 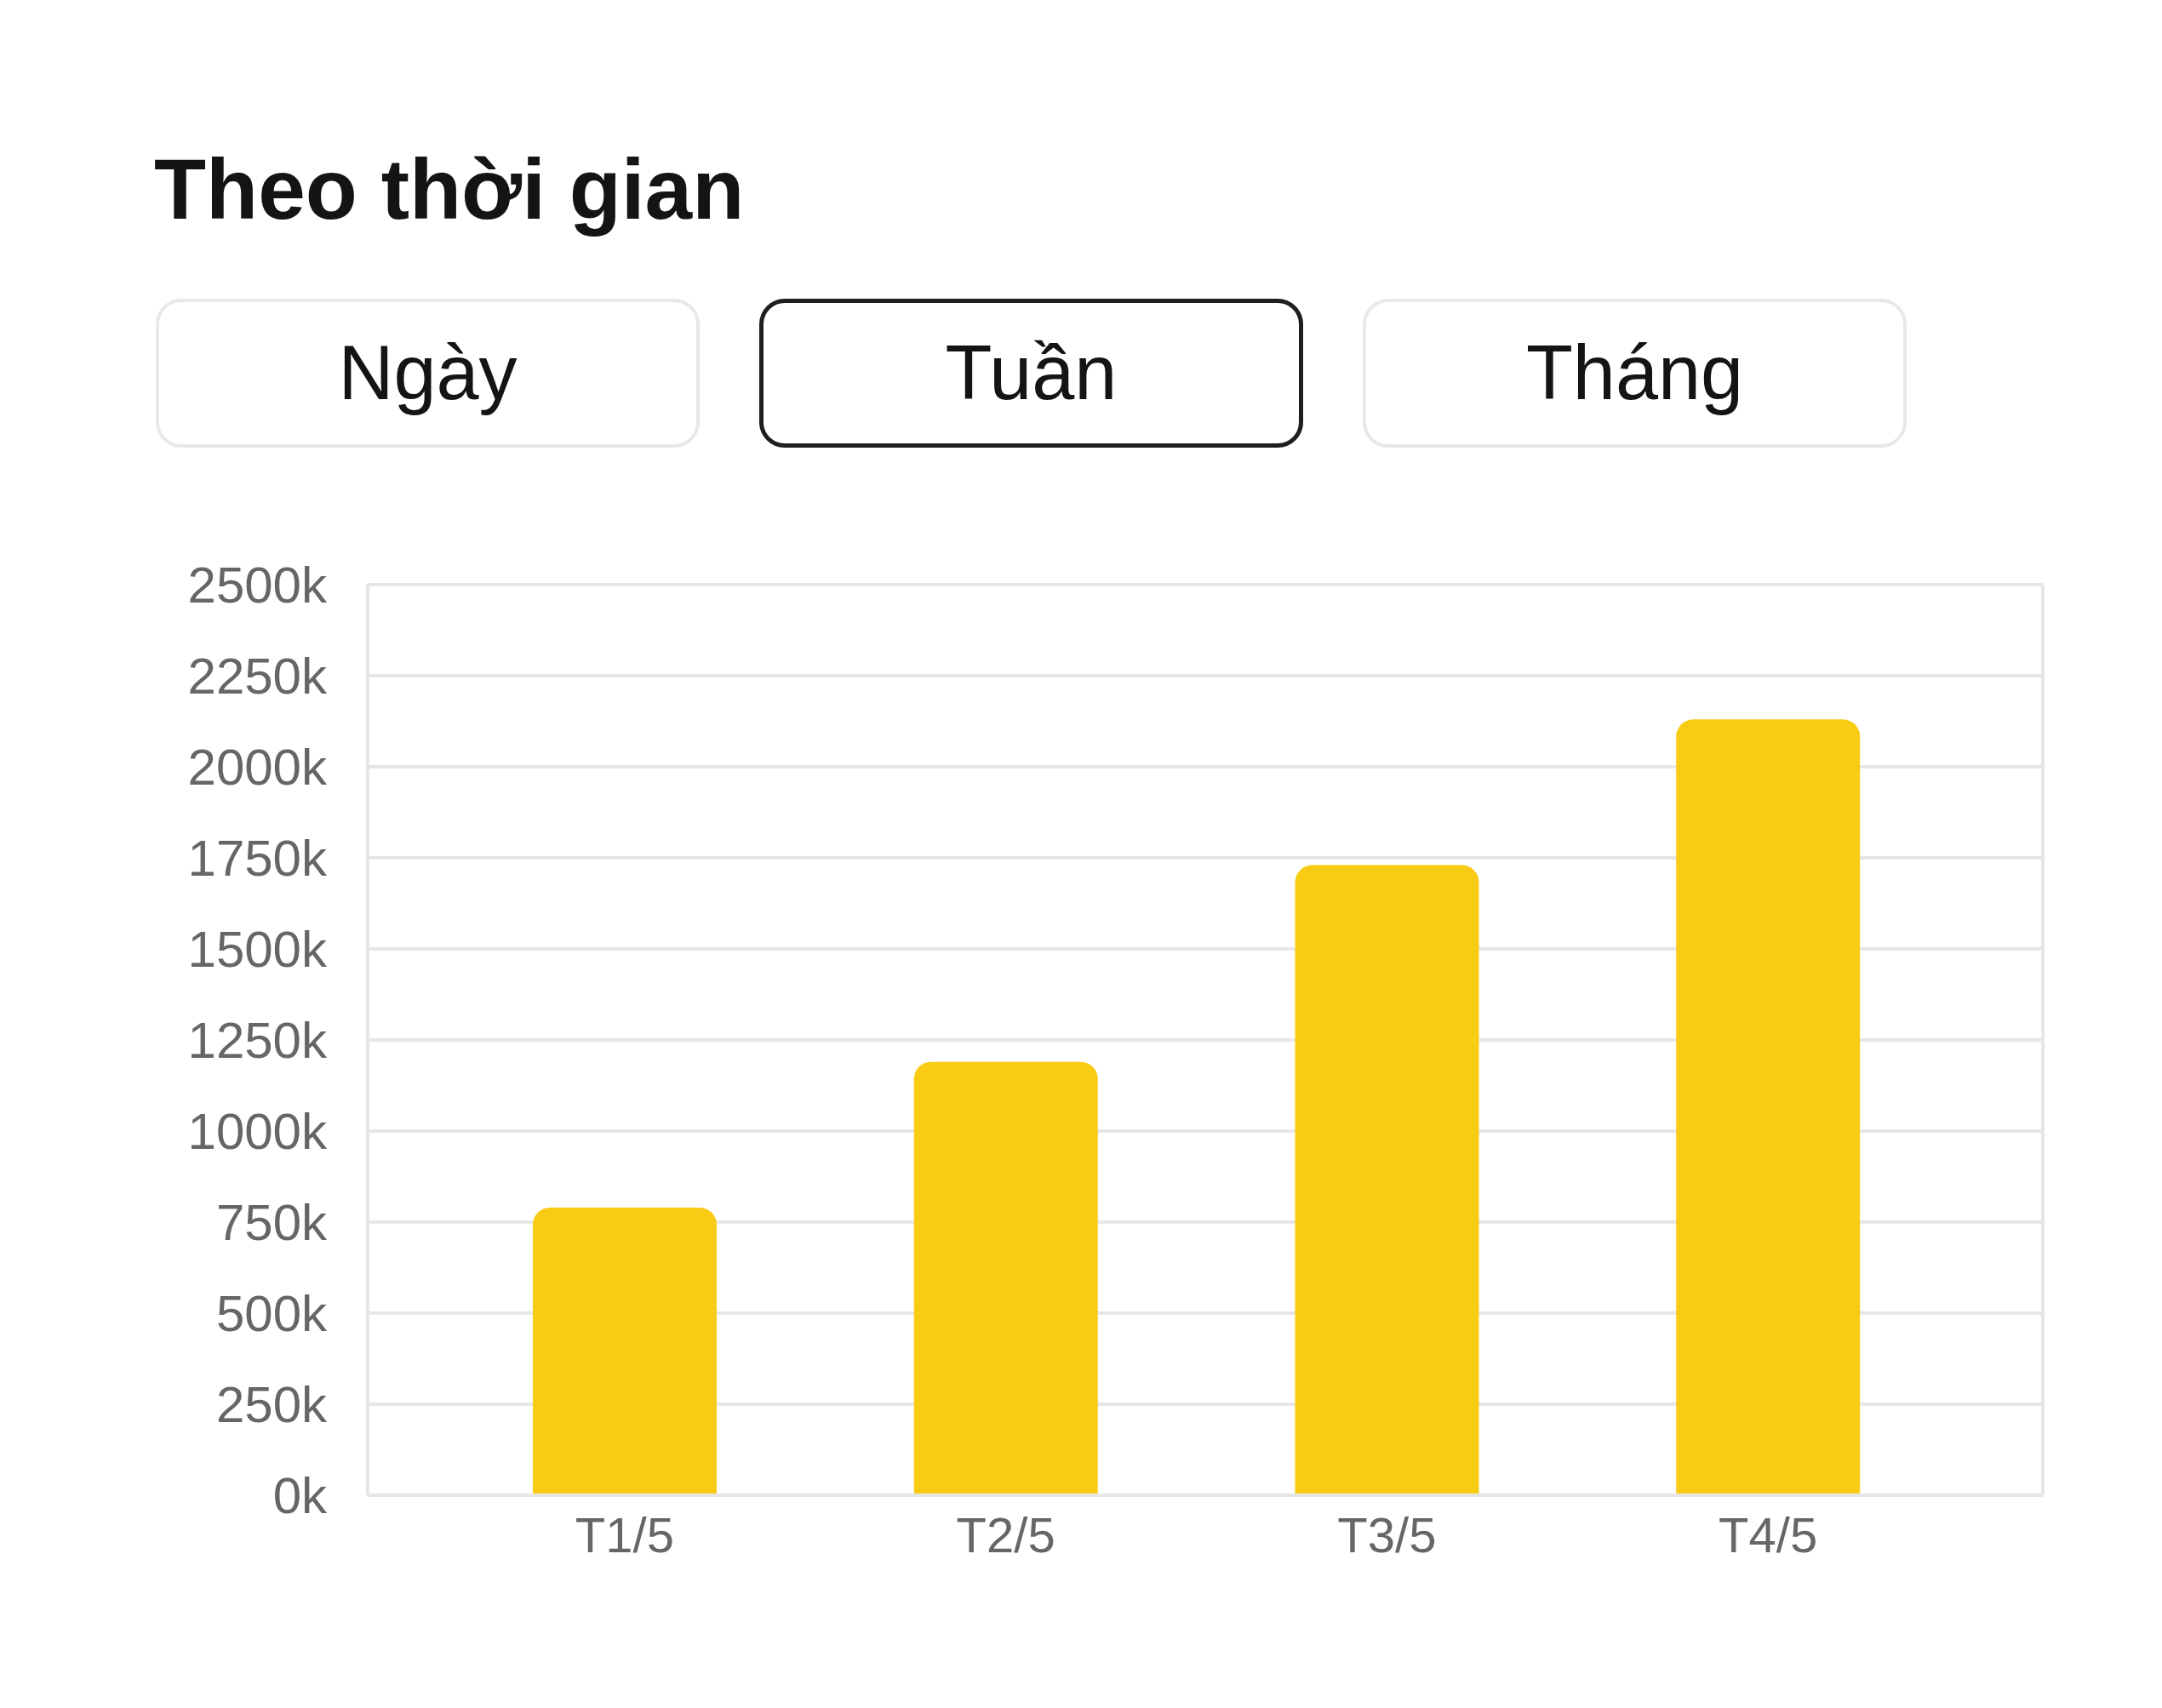 I want to click on y-tick-label: 1500k, so click(x=257, y=950).